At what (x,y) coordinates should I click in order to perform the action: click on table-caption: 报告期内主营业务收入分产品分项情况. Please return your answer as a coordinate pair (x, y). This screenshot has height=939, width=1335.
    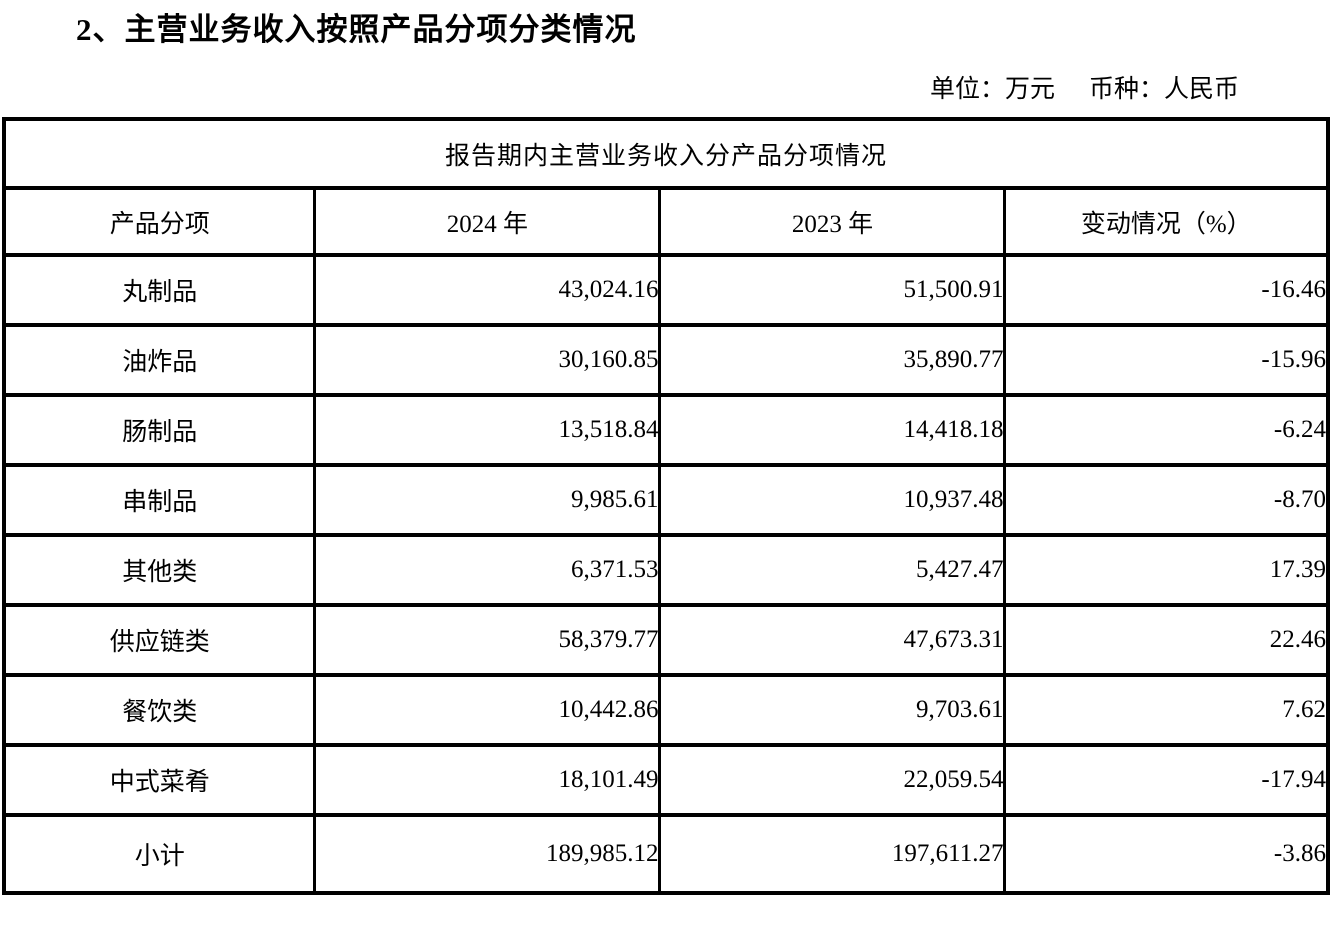
    Looking at the image, I should click on (666, 153).